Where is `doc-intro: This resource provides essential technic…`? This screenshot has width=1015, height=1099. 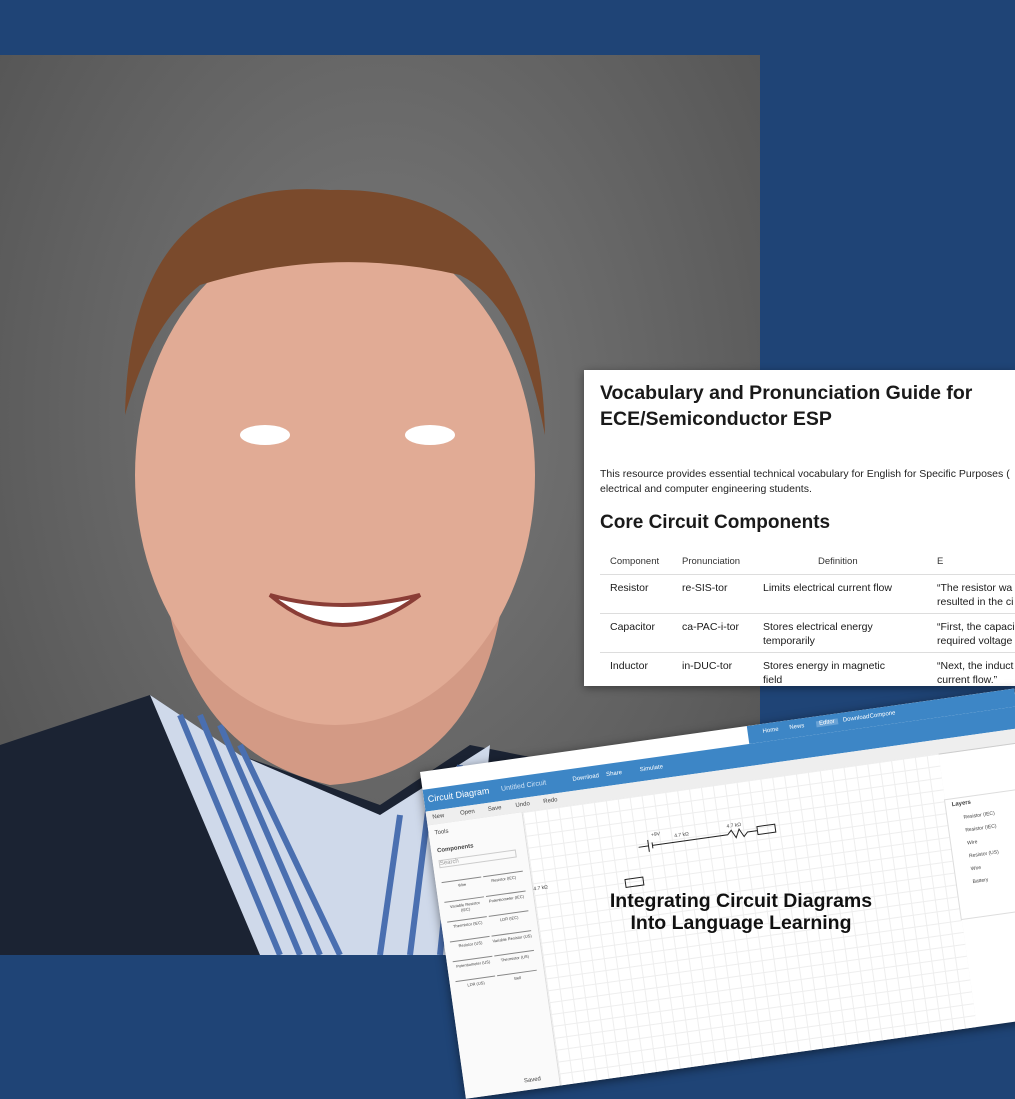
doc-intro: This resource provides essential technic… is located at coordinates (805, 474).